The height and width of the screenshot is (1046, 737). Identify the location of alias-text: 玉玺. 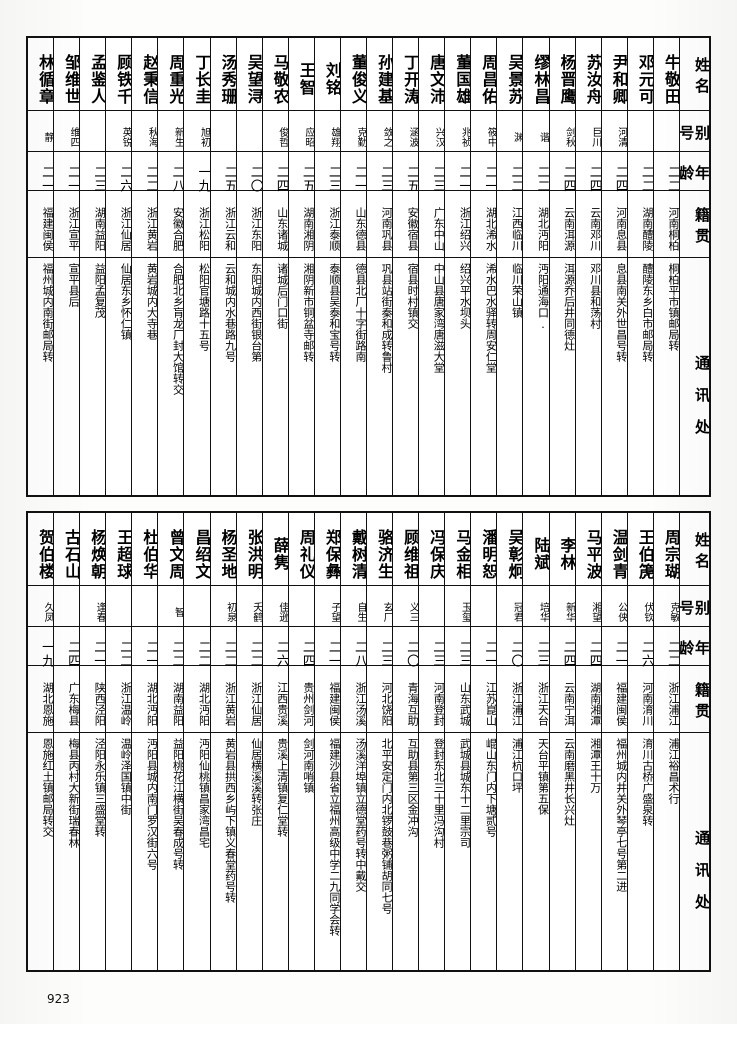
(465, 612).